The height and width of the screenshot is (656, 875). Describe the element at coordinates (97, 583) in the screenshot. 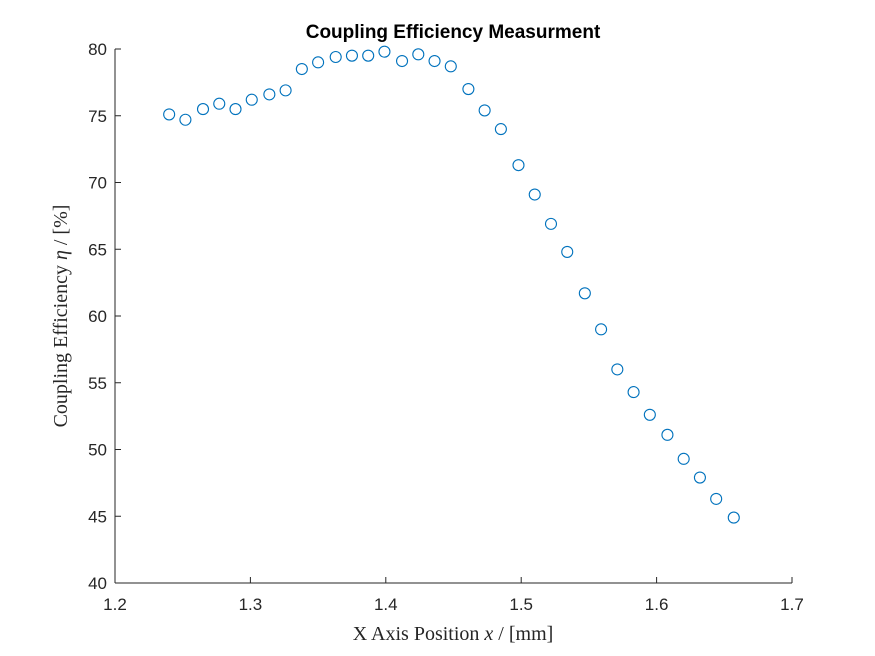

I see `y-tick-label: 40` at that location.